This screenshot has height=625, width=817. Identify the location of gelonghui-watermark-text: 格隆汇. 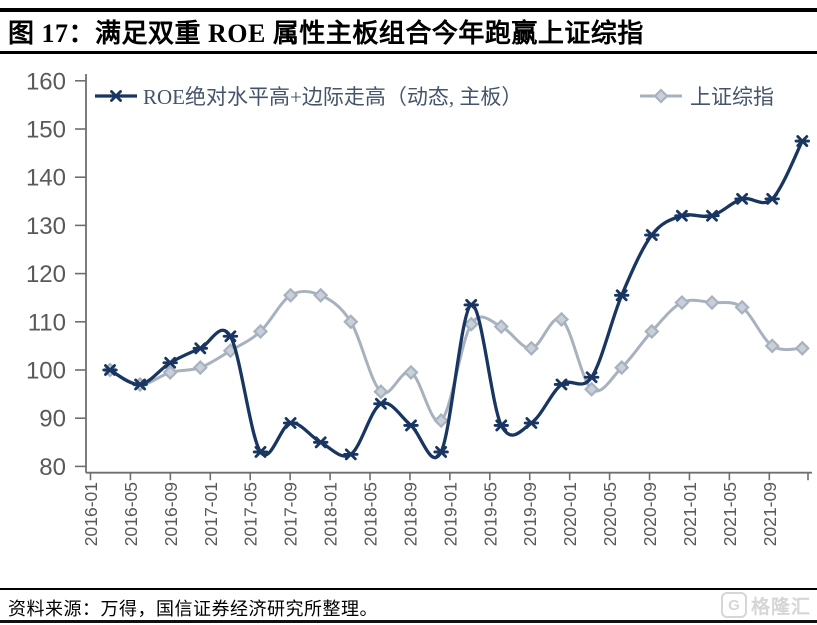
(780, 607).